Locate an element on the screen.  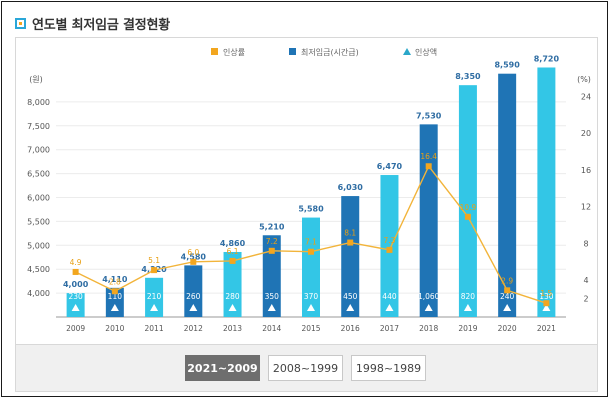
bar-value-label: 4,110 is located at coordinates (115, 279).